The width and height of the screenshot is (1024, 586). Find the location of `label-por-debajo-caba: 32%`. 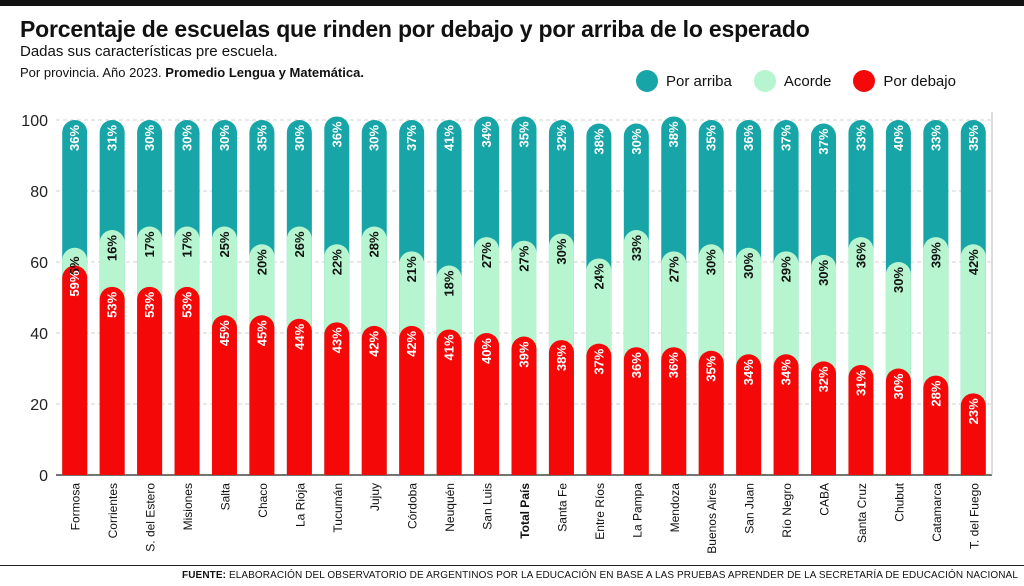

label-por-debajo-caba: 32% is located at coordinates (823, 379).